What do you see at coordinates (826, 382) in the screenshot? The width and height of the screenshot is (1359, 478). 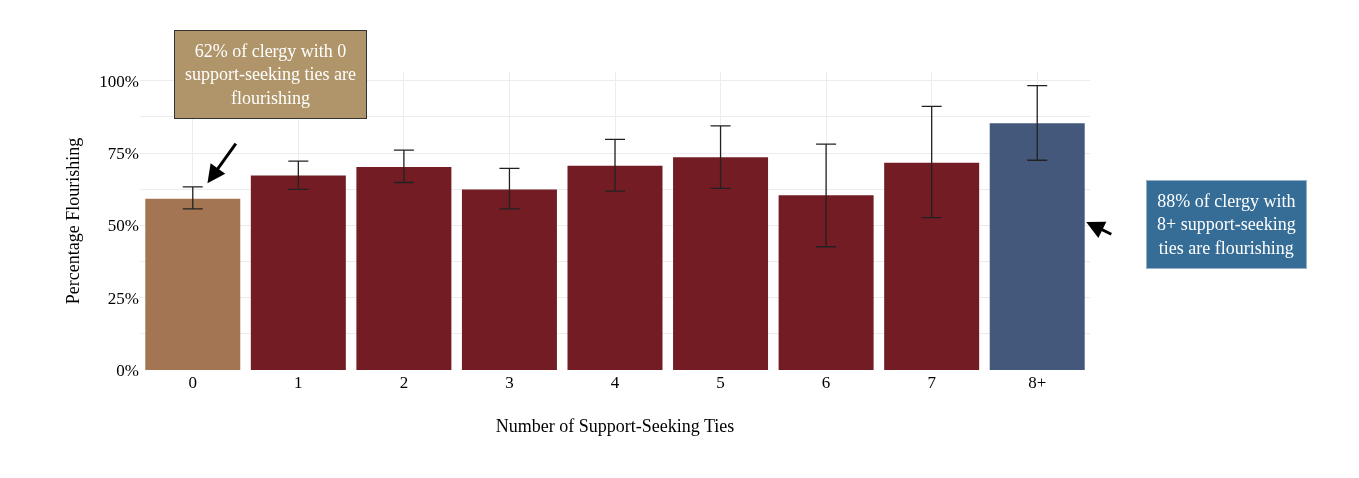 I see `x-tick-label: 6` at bounding box center [826, 382].